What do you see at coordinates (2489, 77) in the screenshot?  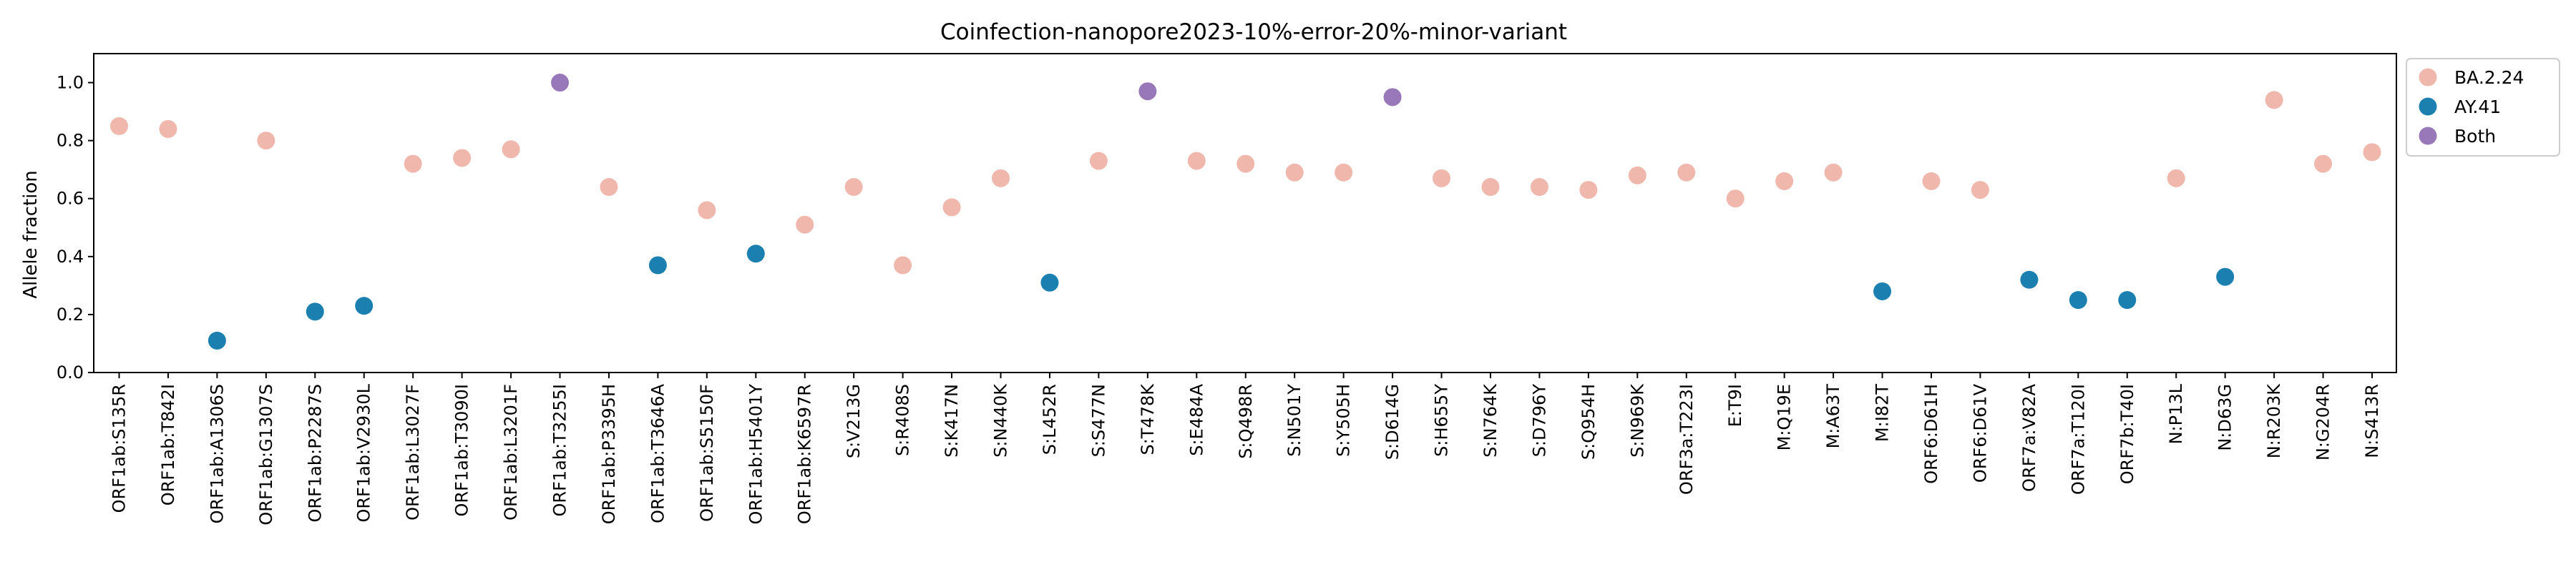 I see `legend-label: BA.2.24` at bounding box center [2489, 77].